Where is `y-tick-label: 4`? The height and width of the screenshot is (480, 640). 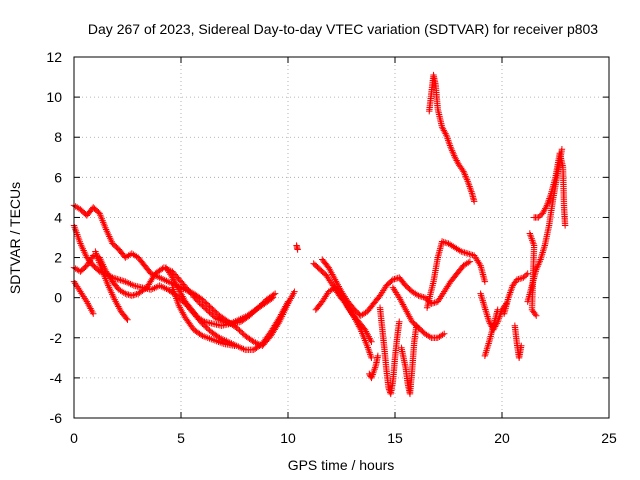
y-tick-label: 4 is located at coordinates (58, 217).